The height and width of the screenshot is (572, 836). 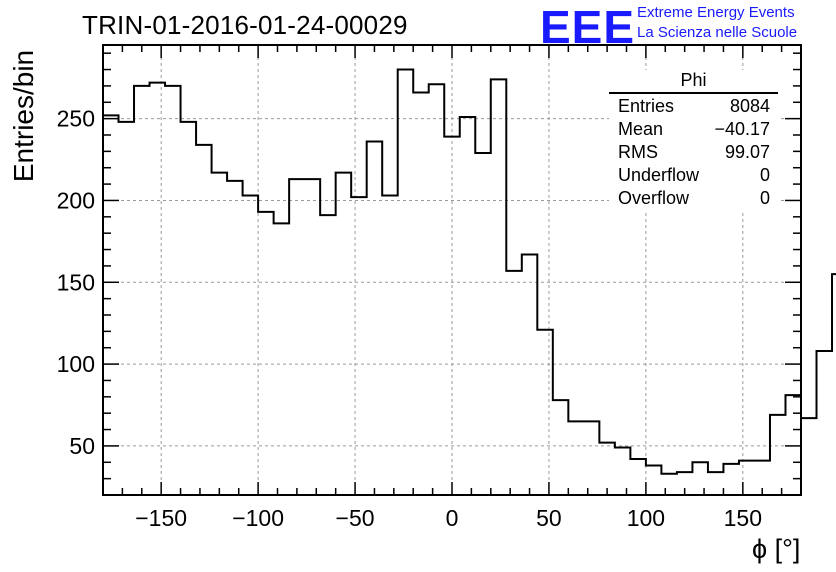 I want to click on x-tick-label: −150, so click(x=161, y=518).